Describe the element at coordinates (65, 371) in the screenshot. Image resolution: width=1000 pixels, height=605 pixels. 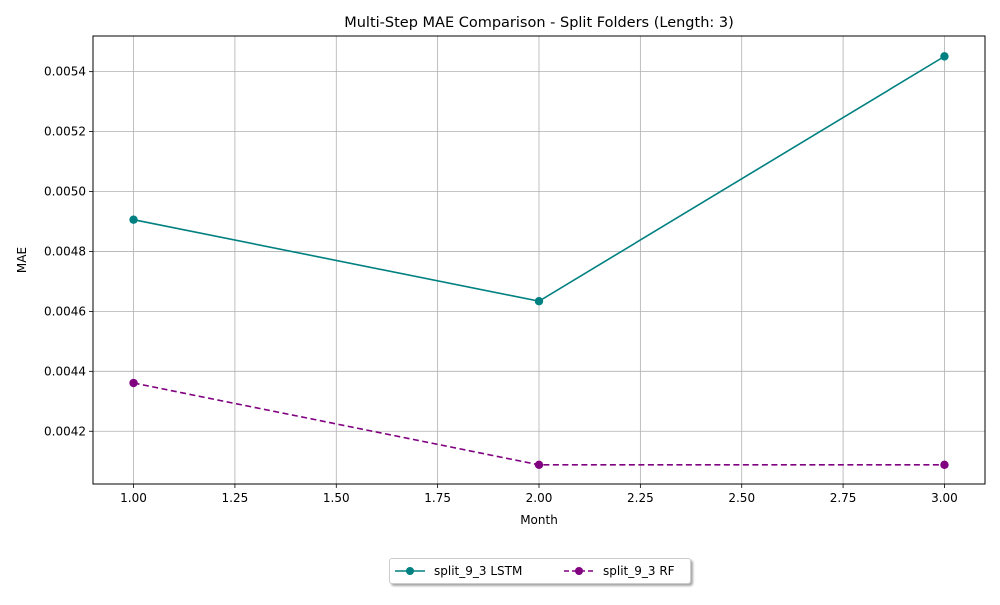
I see `y-tick-label: 0.0044` at that location.